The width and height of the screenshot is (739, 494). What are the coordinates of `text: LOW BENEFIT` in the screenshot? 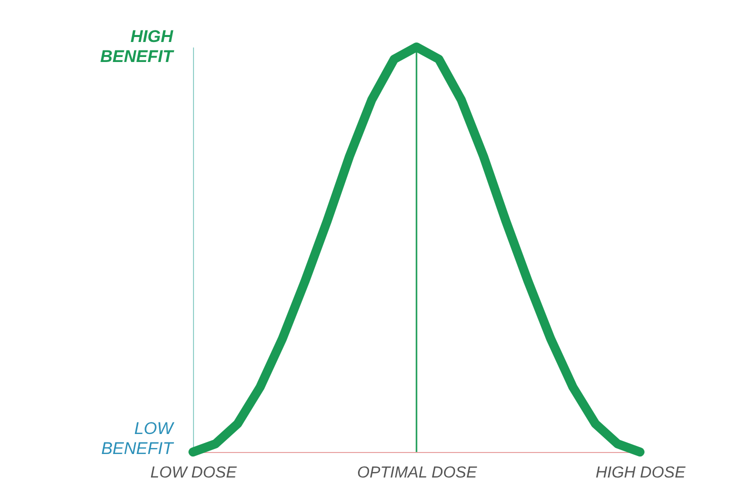 It's located at (138, 438).